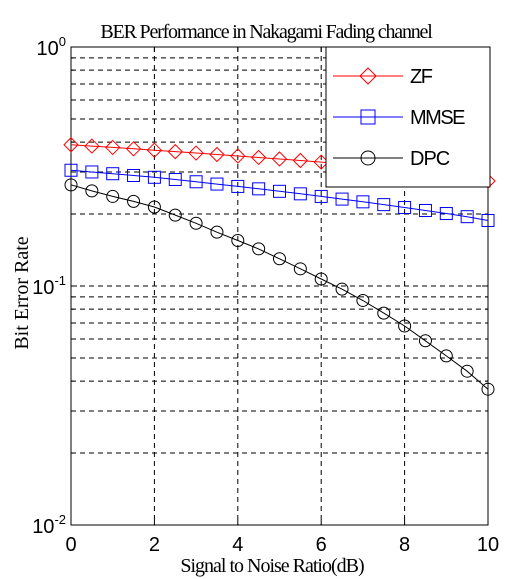  What do you see at coordinates (70, 545) in the screenshot?
I see `x-tick-label: 0` at bounding box center [70, 545].